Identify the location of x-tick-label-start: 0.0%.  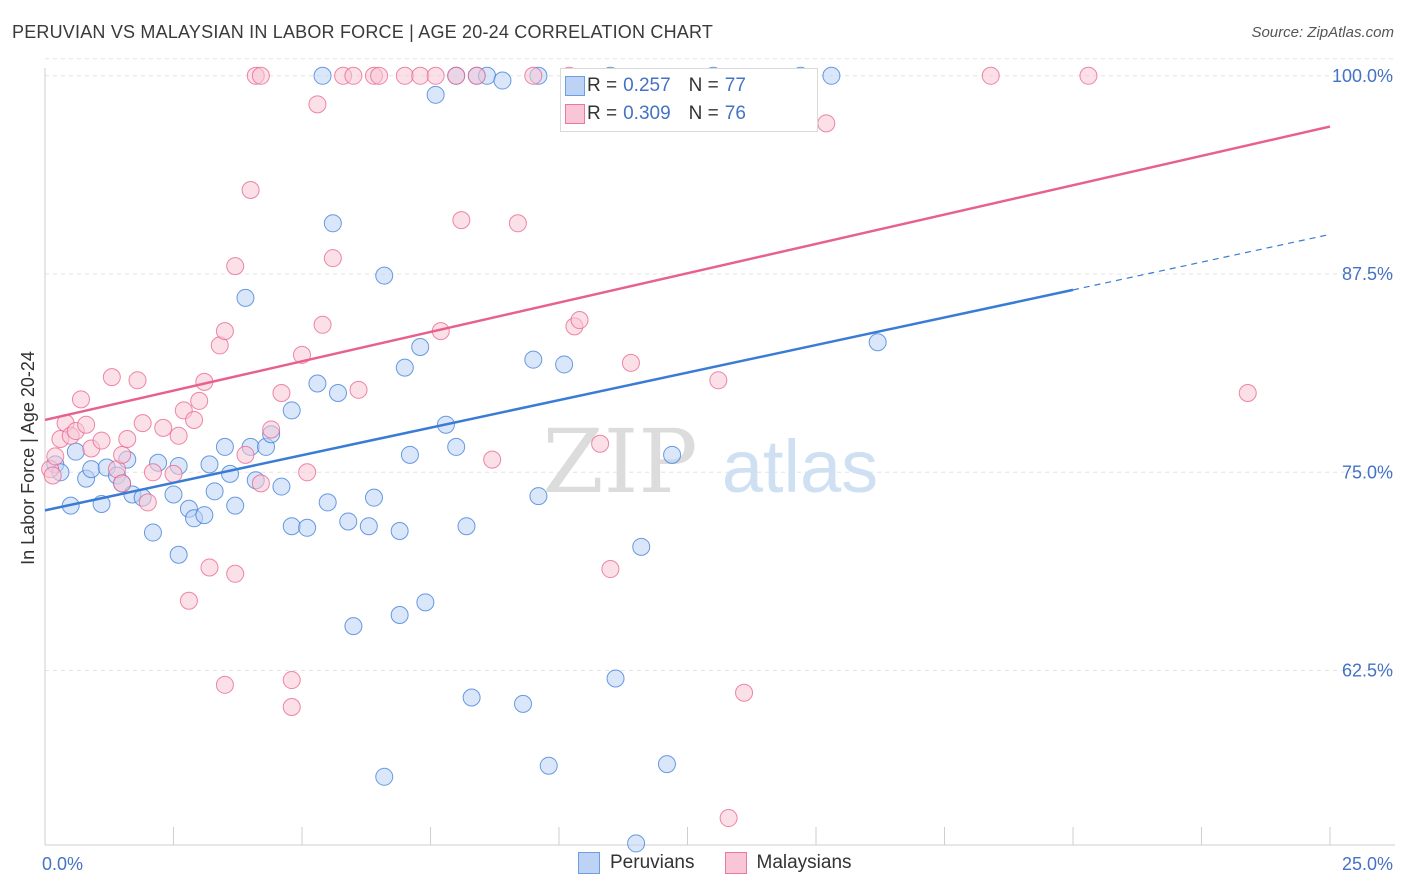
(62, 864).